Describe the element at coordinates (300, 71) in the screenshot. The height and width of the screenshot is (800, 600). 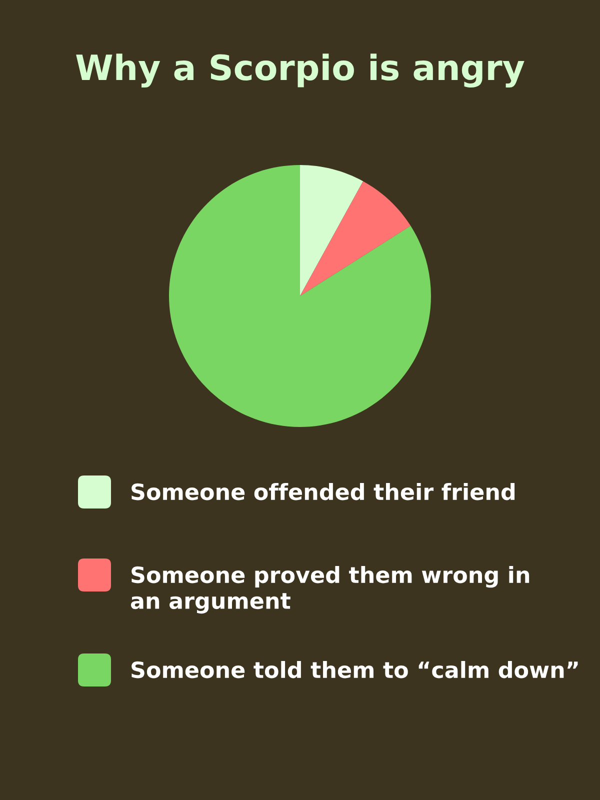
I see `chart-title: Why a Scorpio is angry` at that location.